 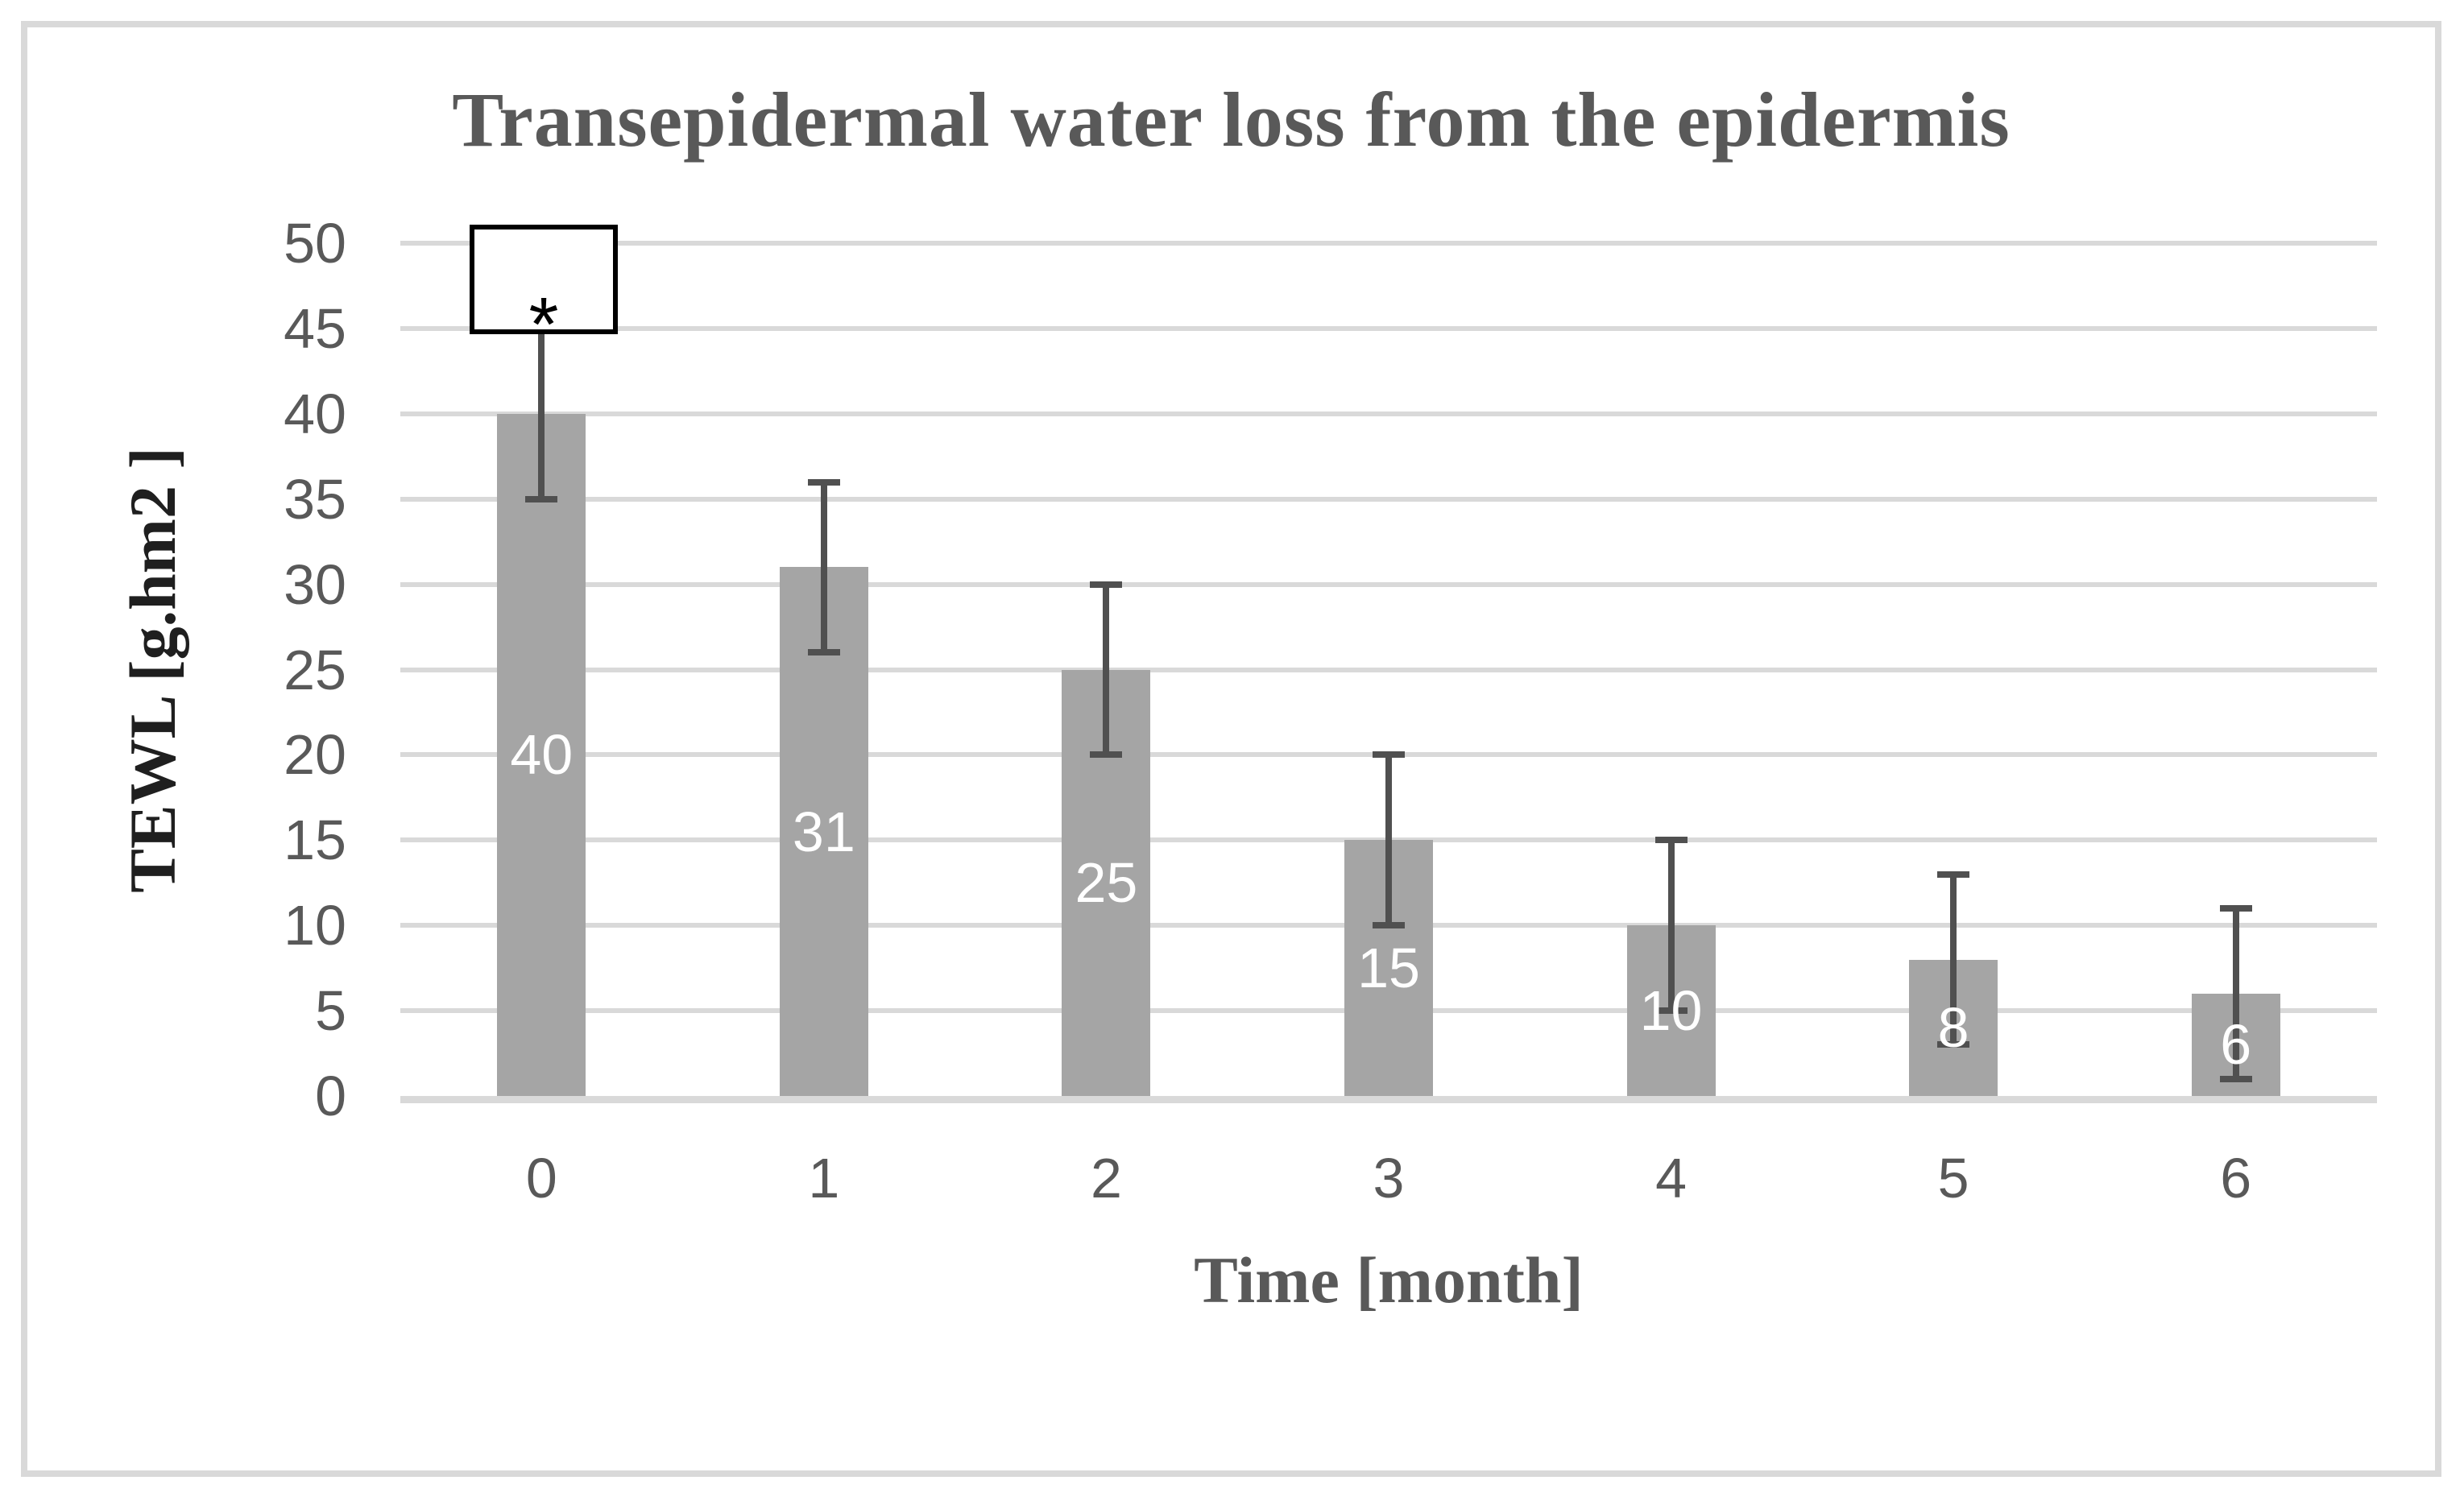 I want to click on y-tick-label: 5, so click(x=330, y=1011).